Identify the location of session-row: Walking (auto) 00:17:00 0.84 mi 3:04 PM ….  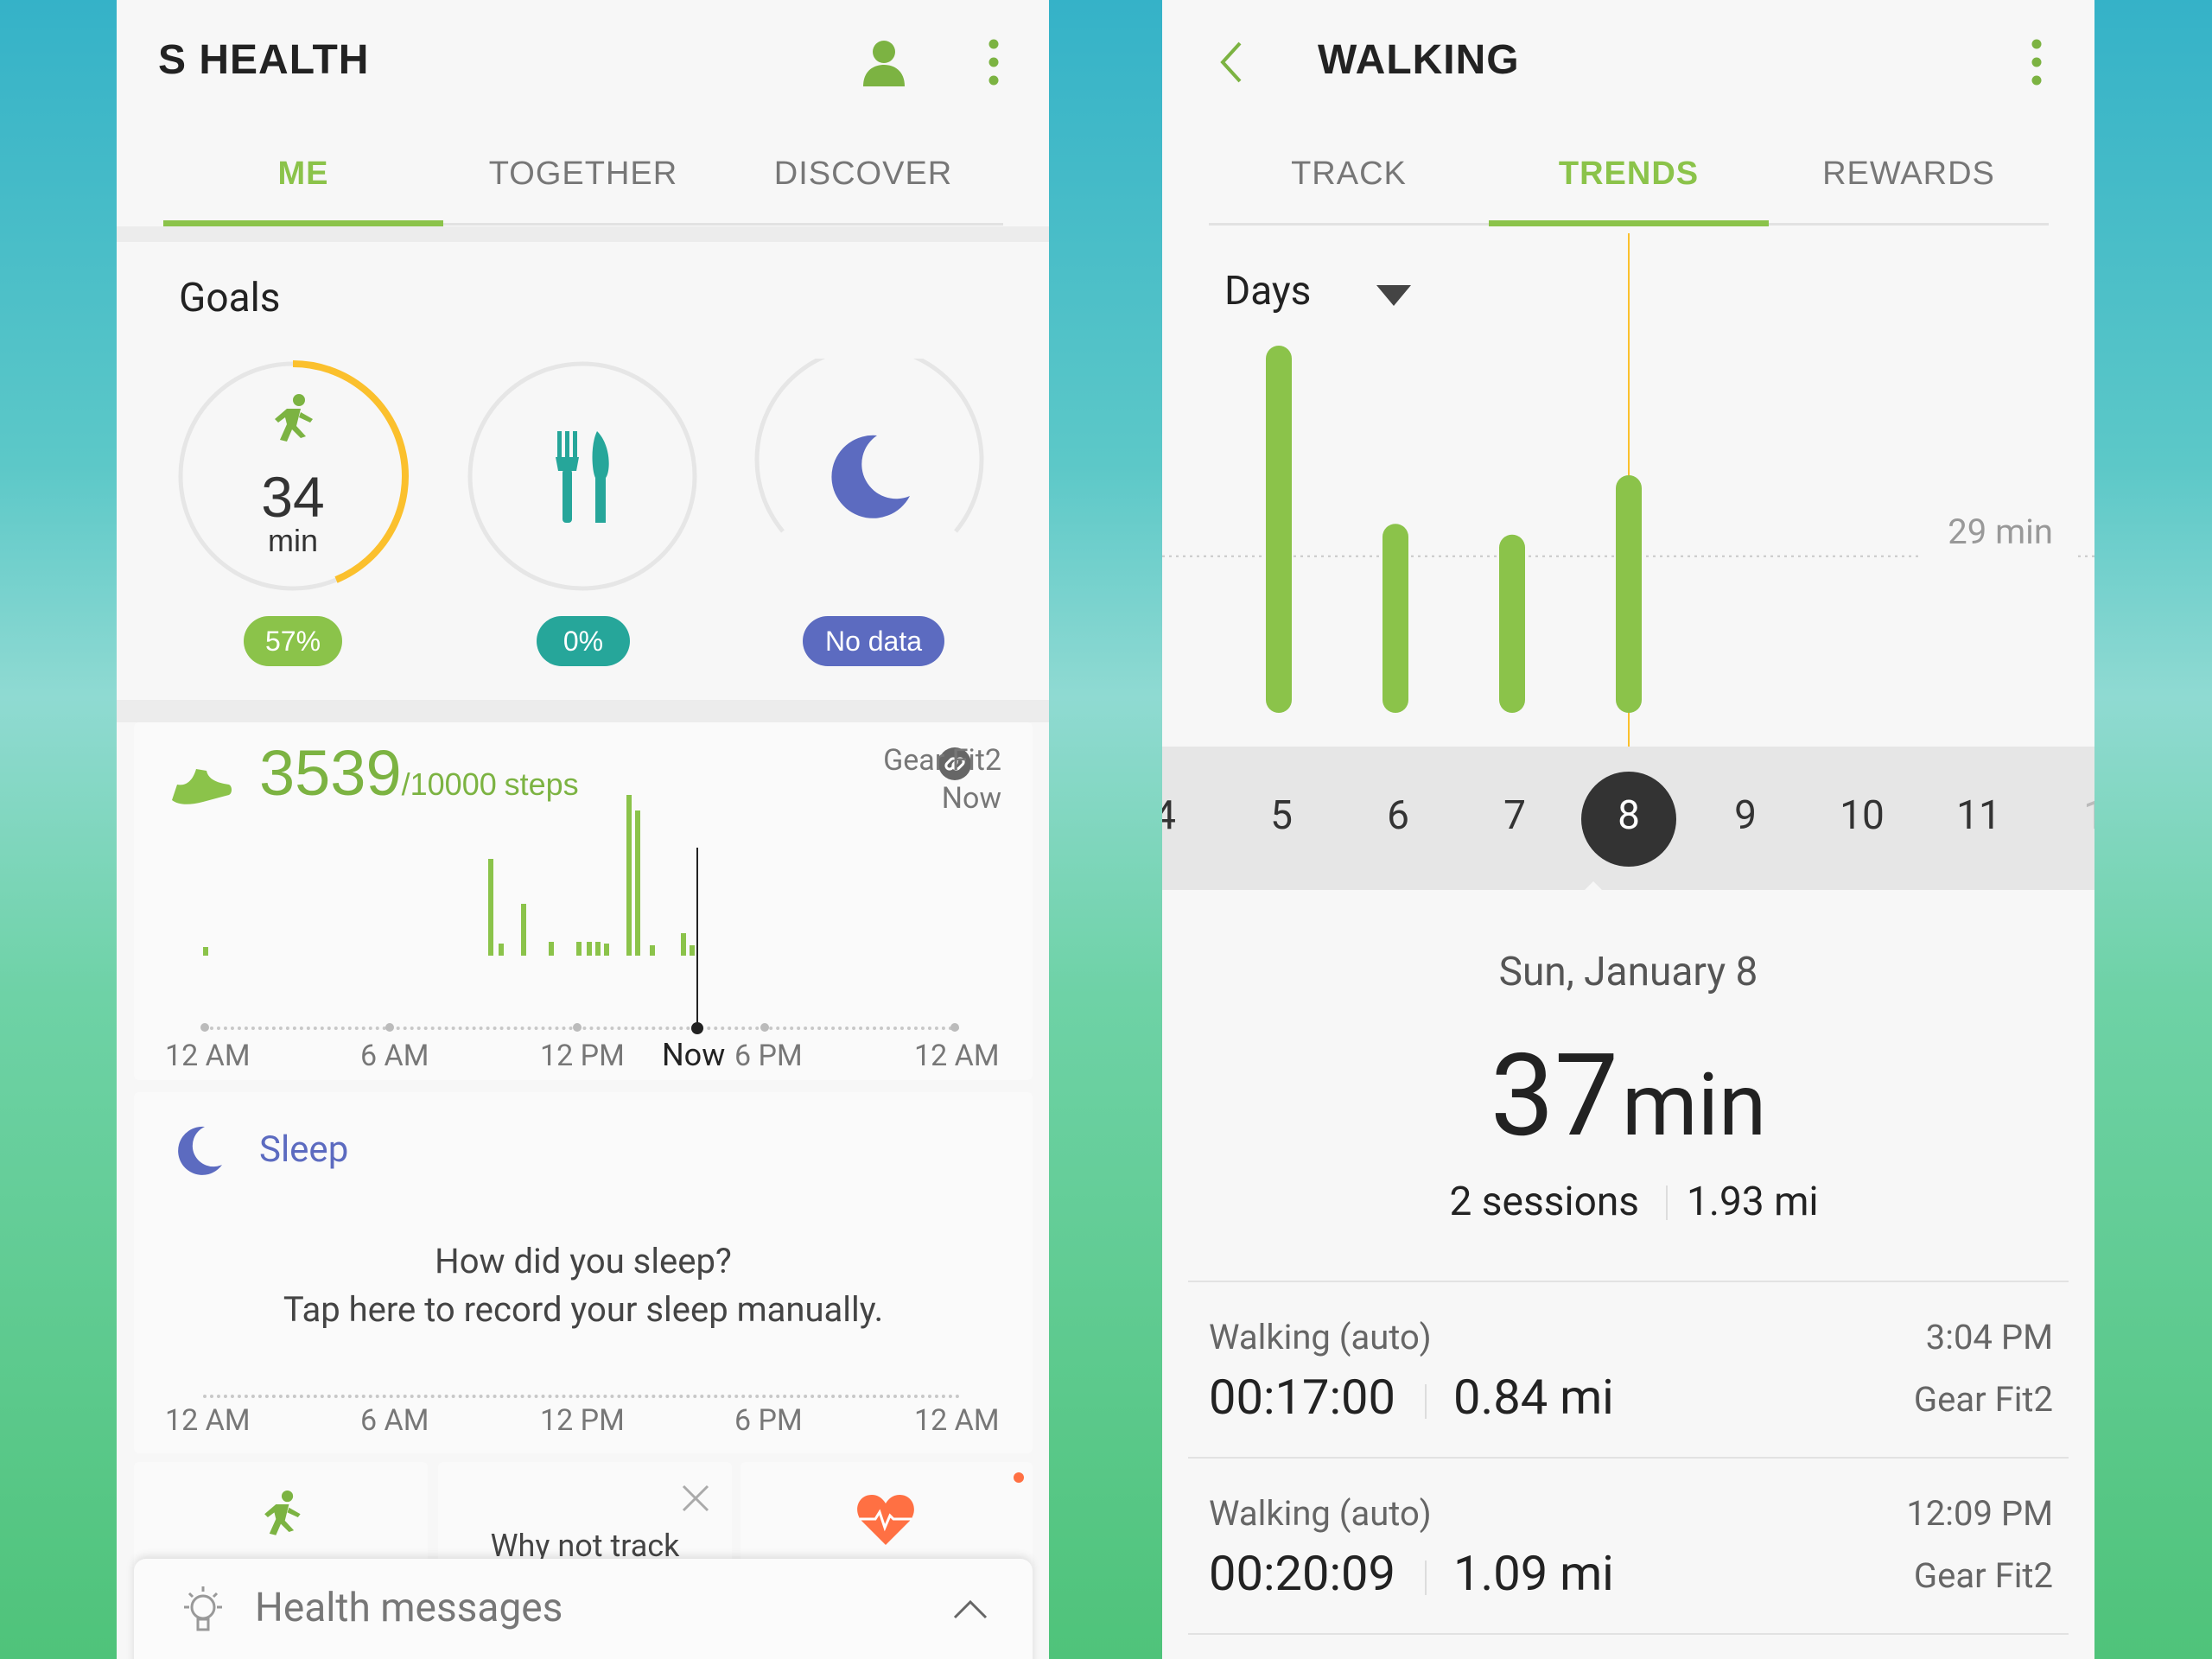
(1628, 1369).